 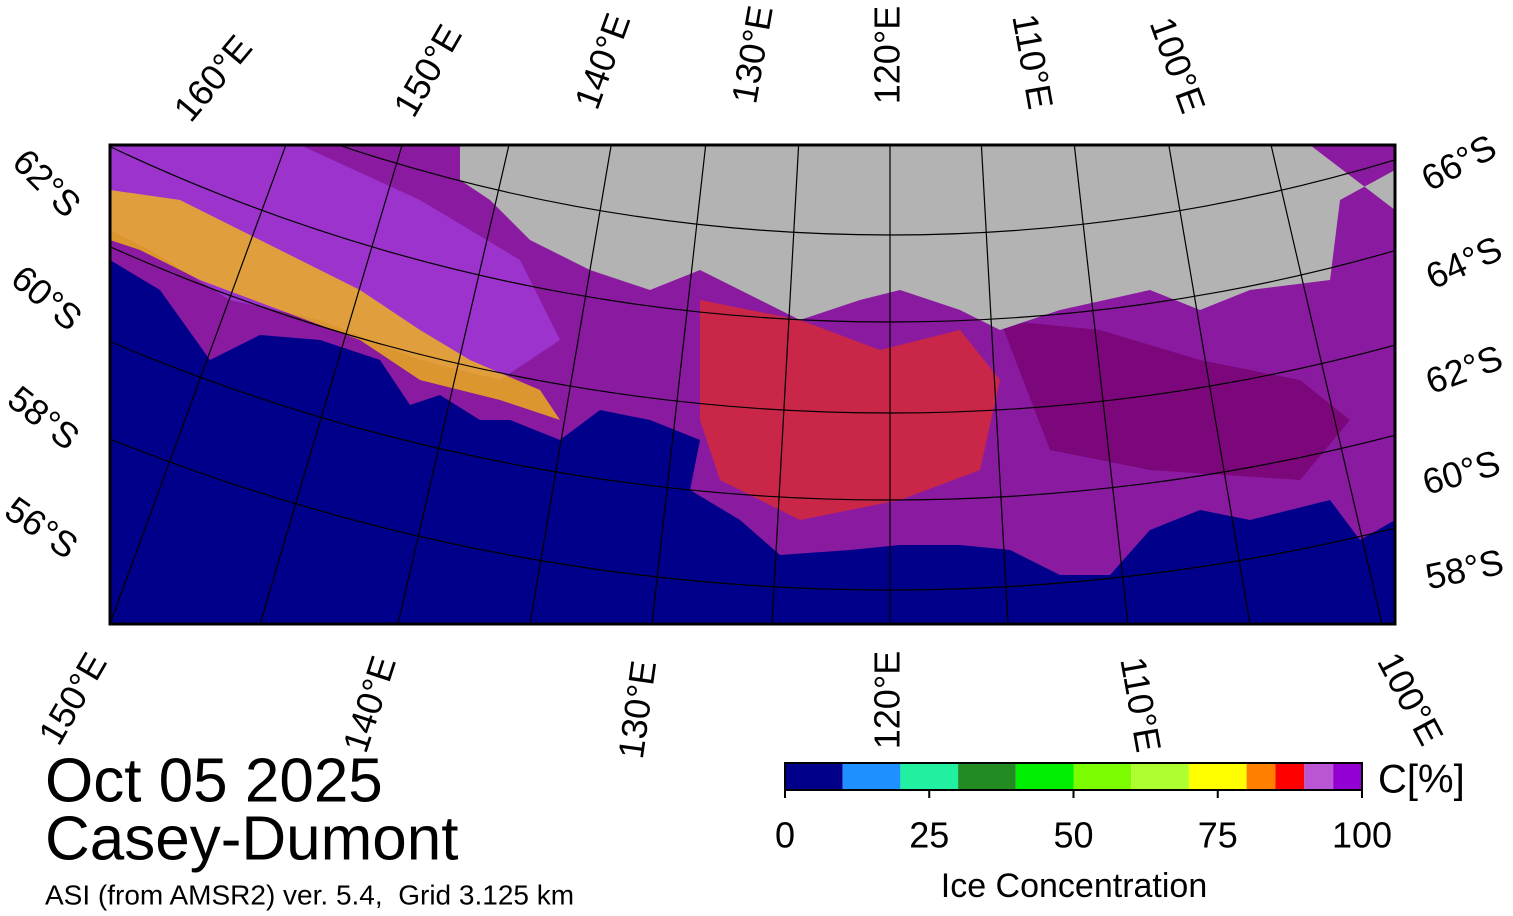 I want to click on colorbar-title: Ice Concentration, so click(x=1074, y=886).